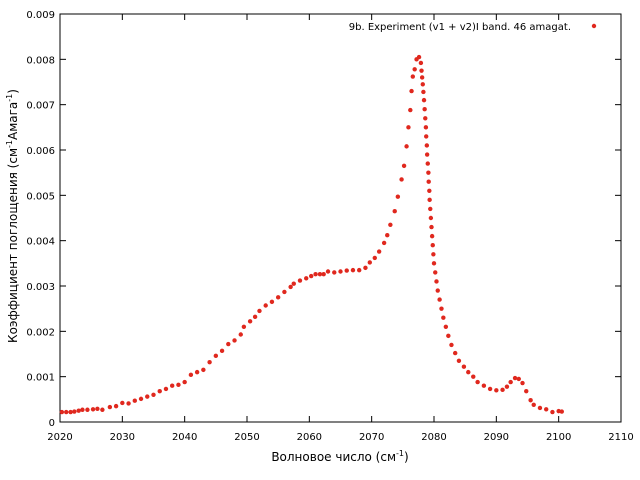 The image size is (640, 480). I want to click on x-axis-label: Волновое число (см-1), so click(339, 456).